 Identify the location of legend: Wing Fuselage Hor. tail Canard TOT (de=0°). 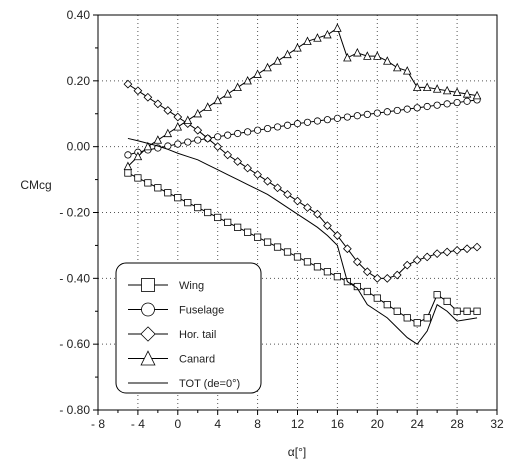
(188, 328).